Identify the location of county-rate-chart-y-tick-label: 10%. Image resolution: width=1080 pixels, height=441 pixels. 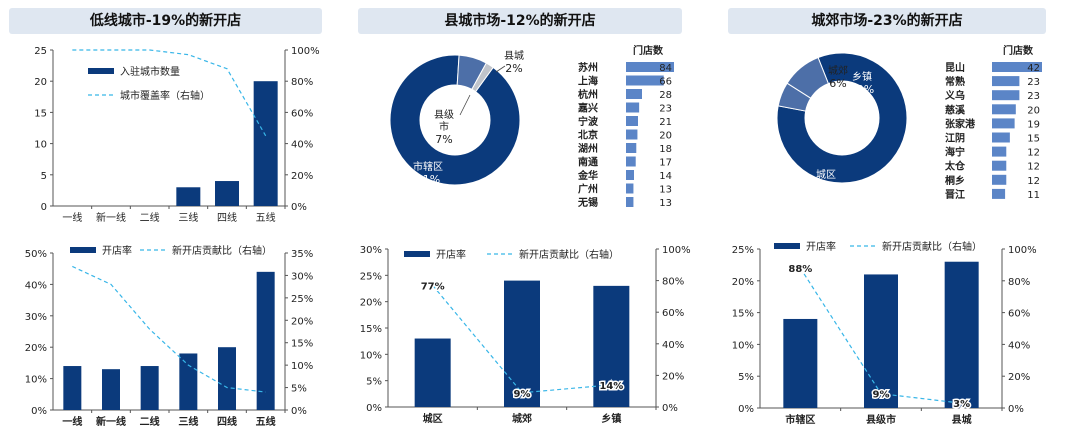
(371, 355).